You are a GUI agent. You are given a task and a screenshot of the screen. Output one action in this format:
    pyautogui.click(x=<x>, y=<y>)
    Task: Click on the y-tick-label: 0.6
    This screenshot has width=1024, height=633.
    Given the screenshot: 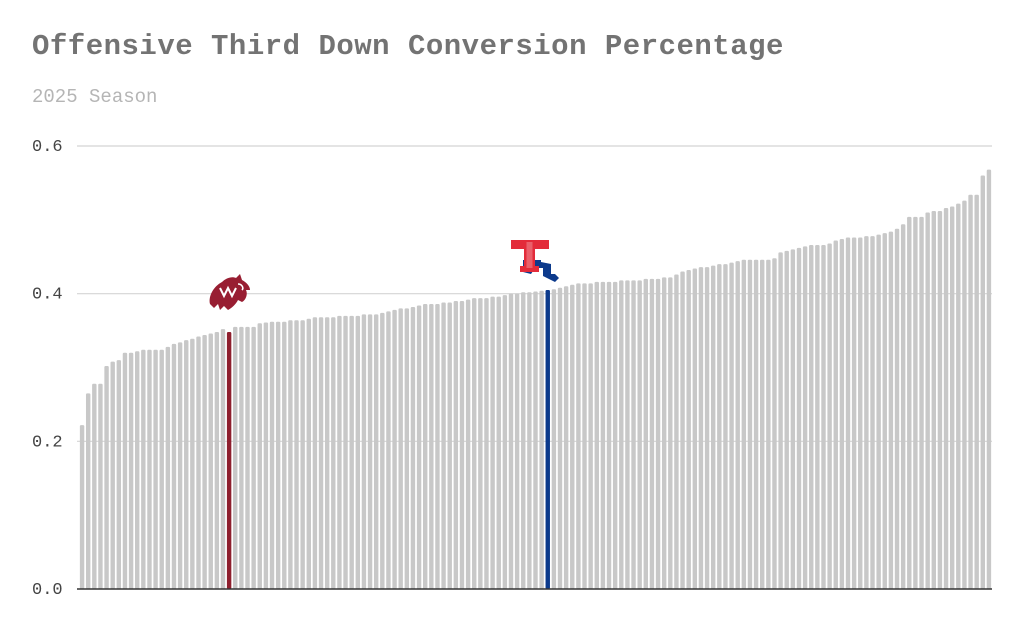 What is the action you would take?
    pyautogui.click(x=47, y=147)
    